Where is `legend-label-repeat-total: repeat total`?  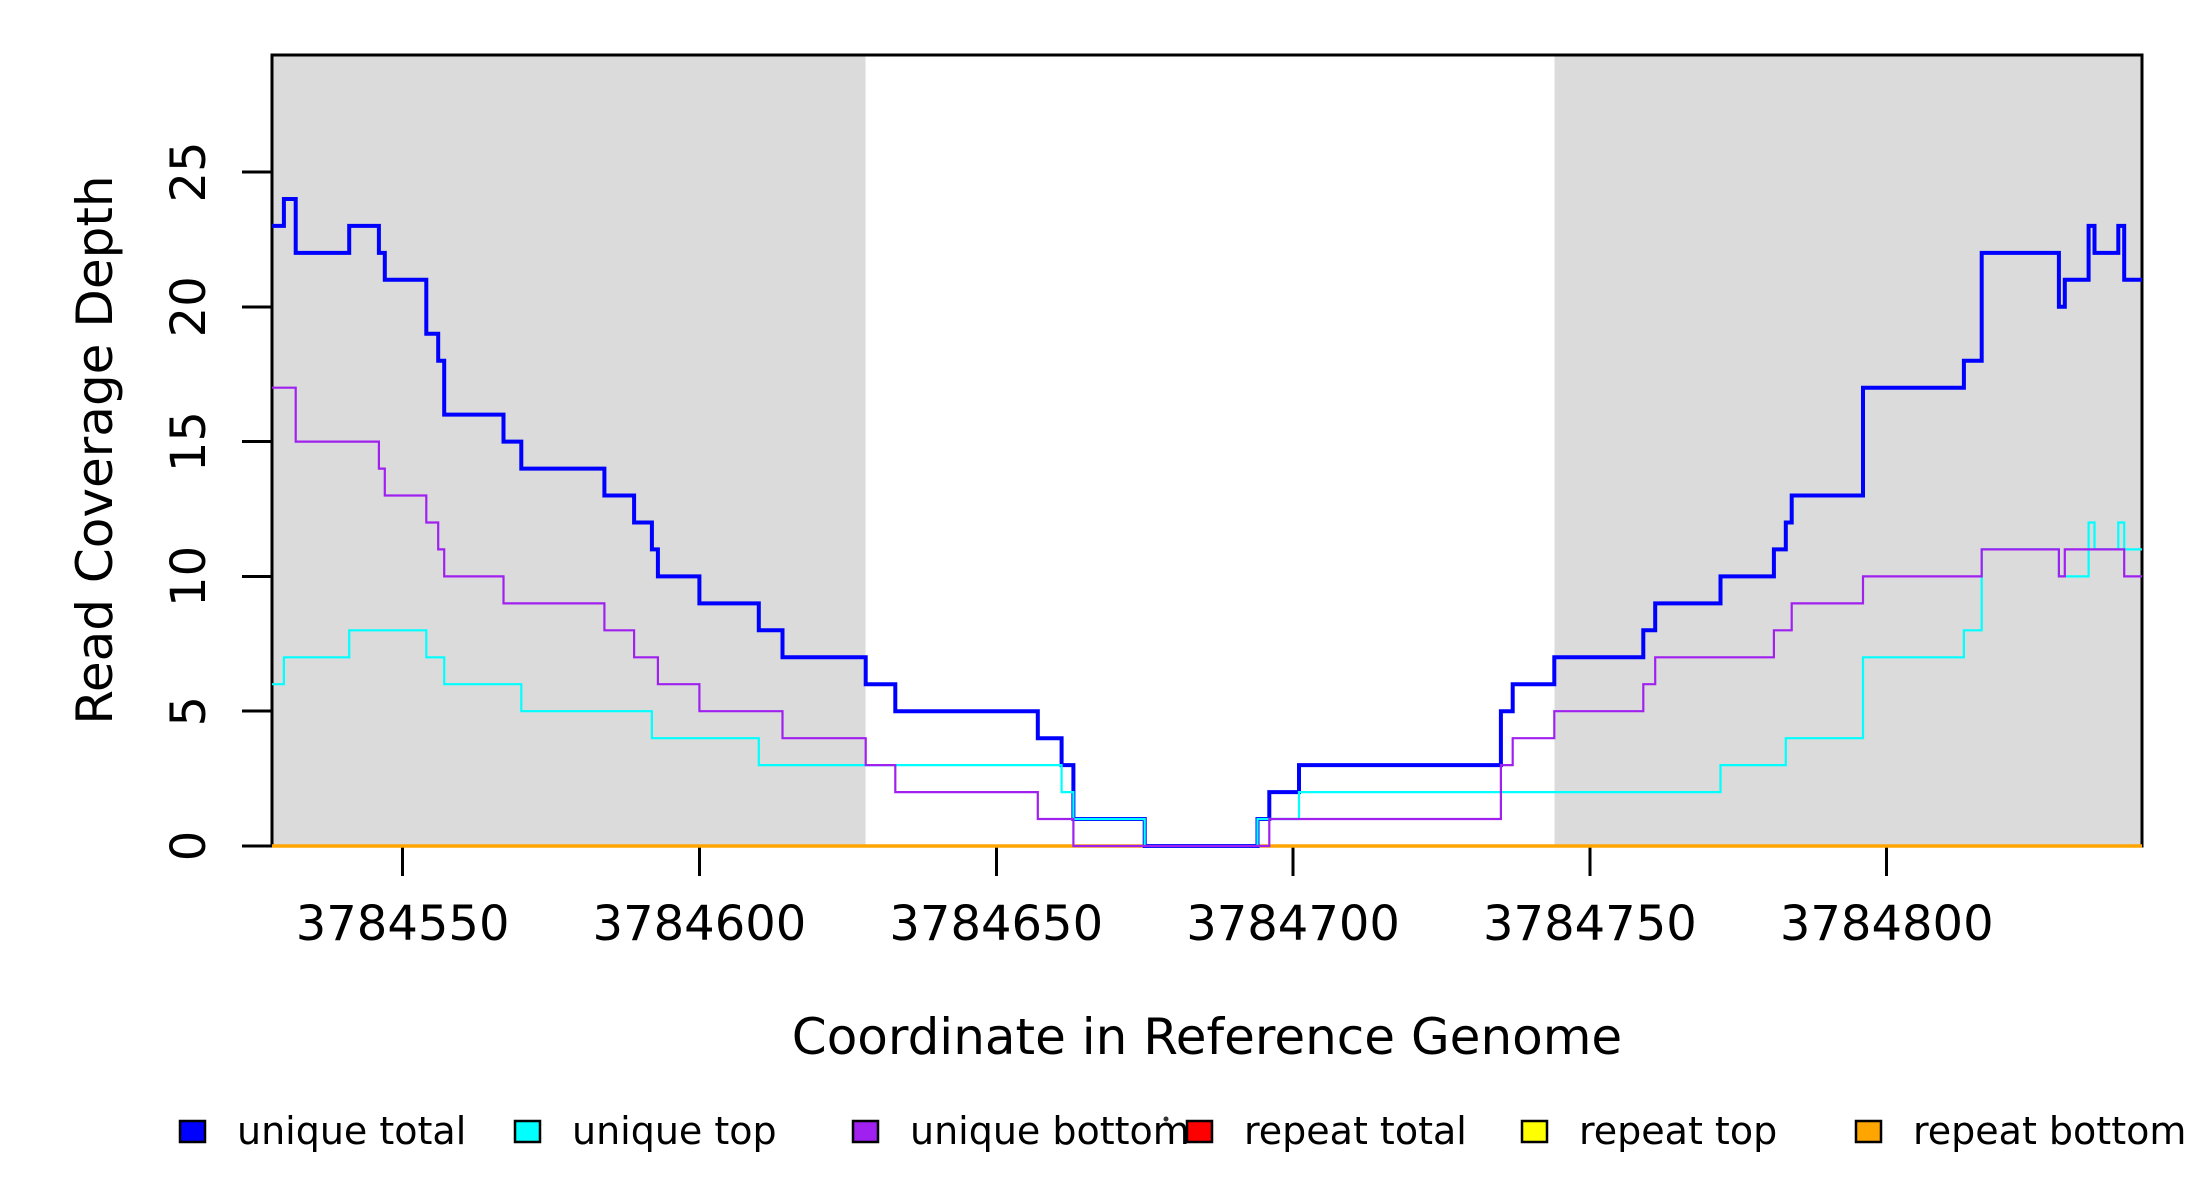
legend-label-repeat-total: repeat total is located at coordinates (1355, 1131).